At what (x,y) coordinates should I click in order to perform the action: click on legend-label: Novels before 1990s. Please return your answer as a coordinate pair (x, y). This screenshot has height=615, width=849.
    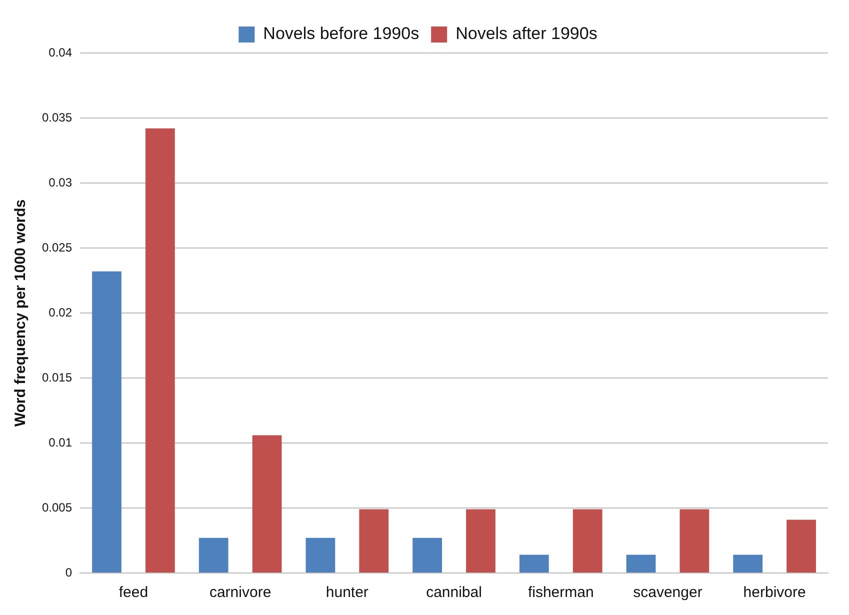
    Looking at the image, I should click on (341, 34).